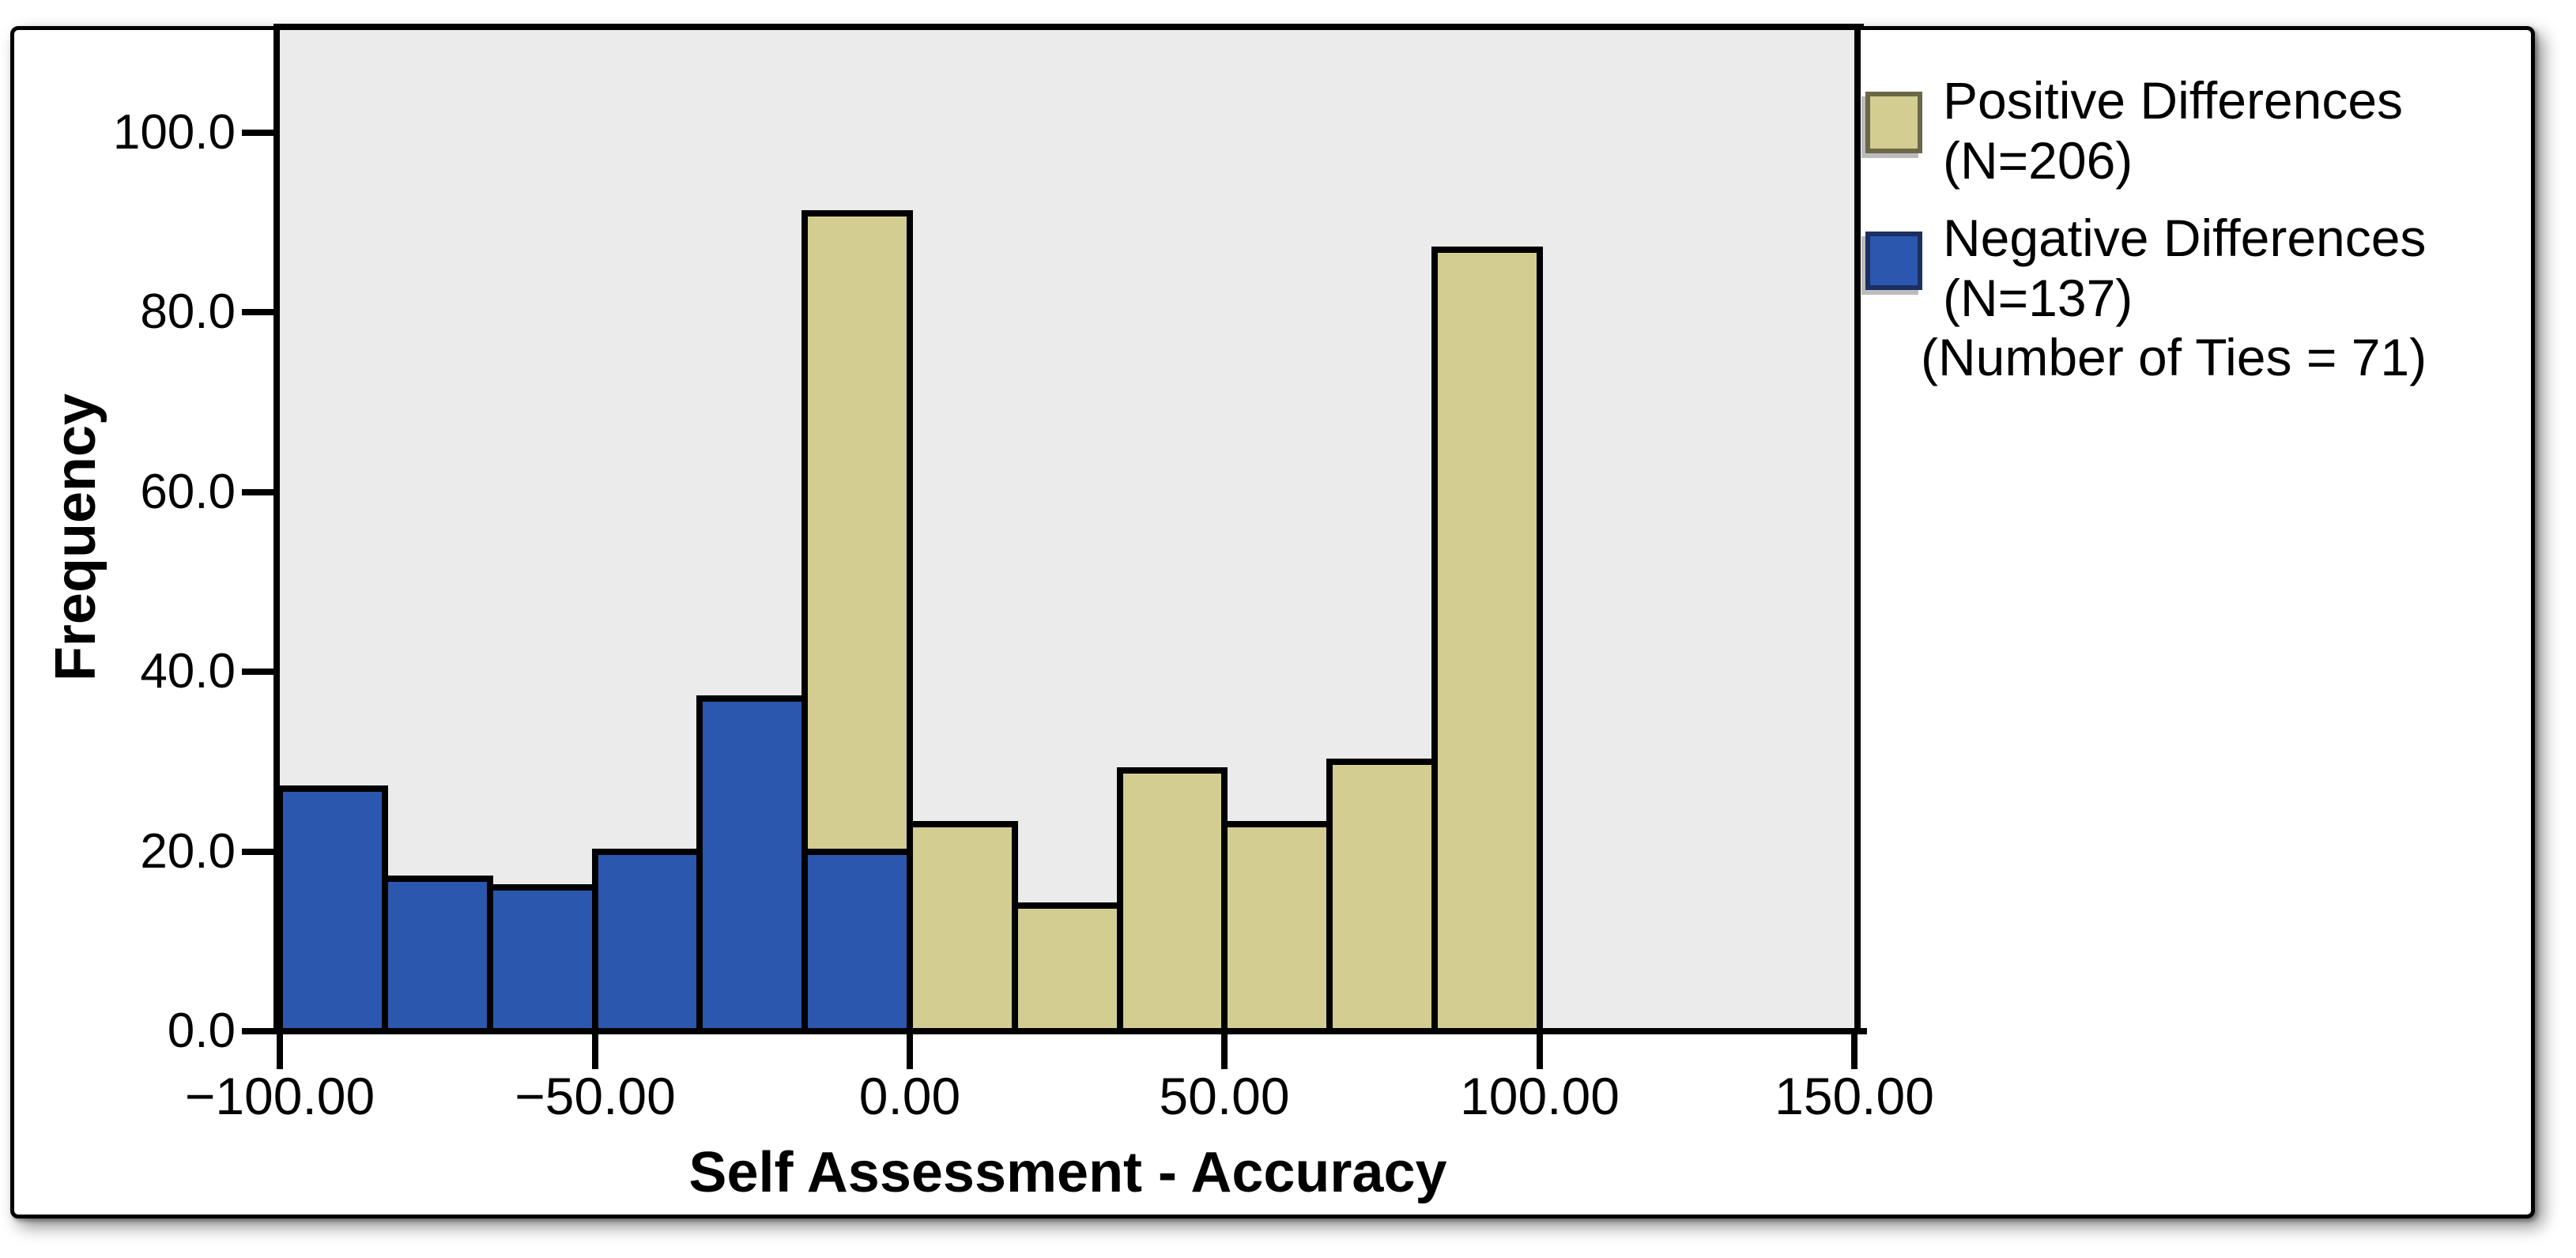  What do you see at coordinates (2038, 298) in the screenshot?
I see `legend-label: (N=137)` at bounding box center [2038, 298].